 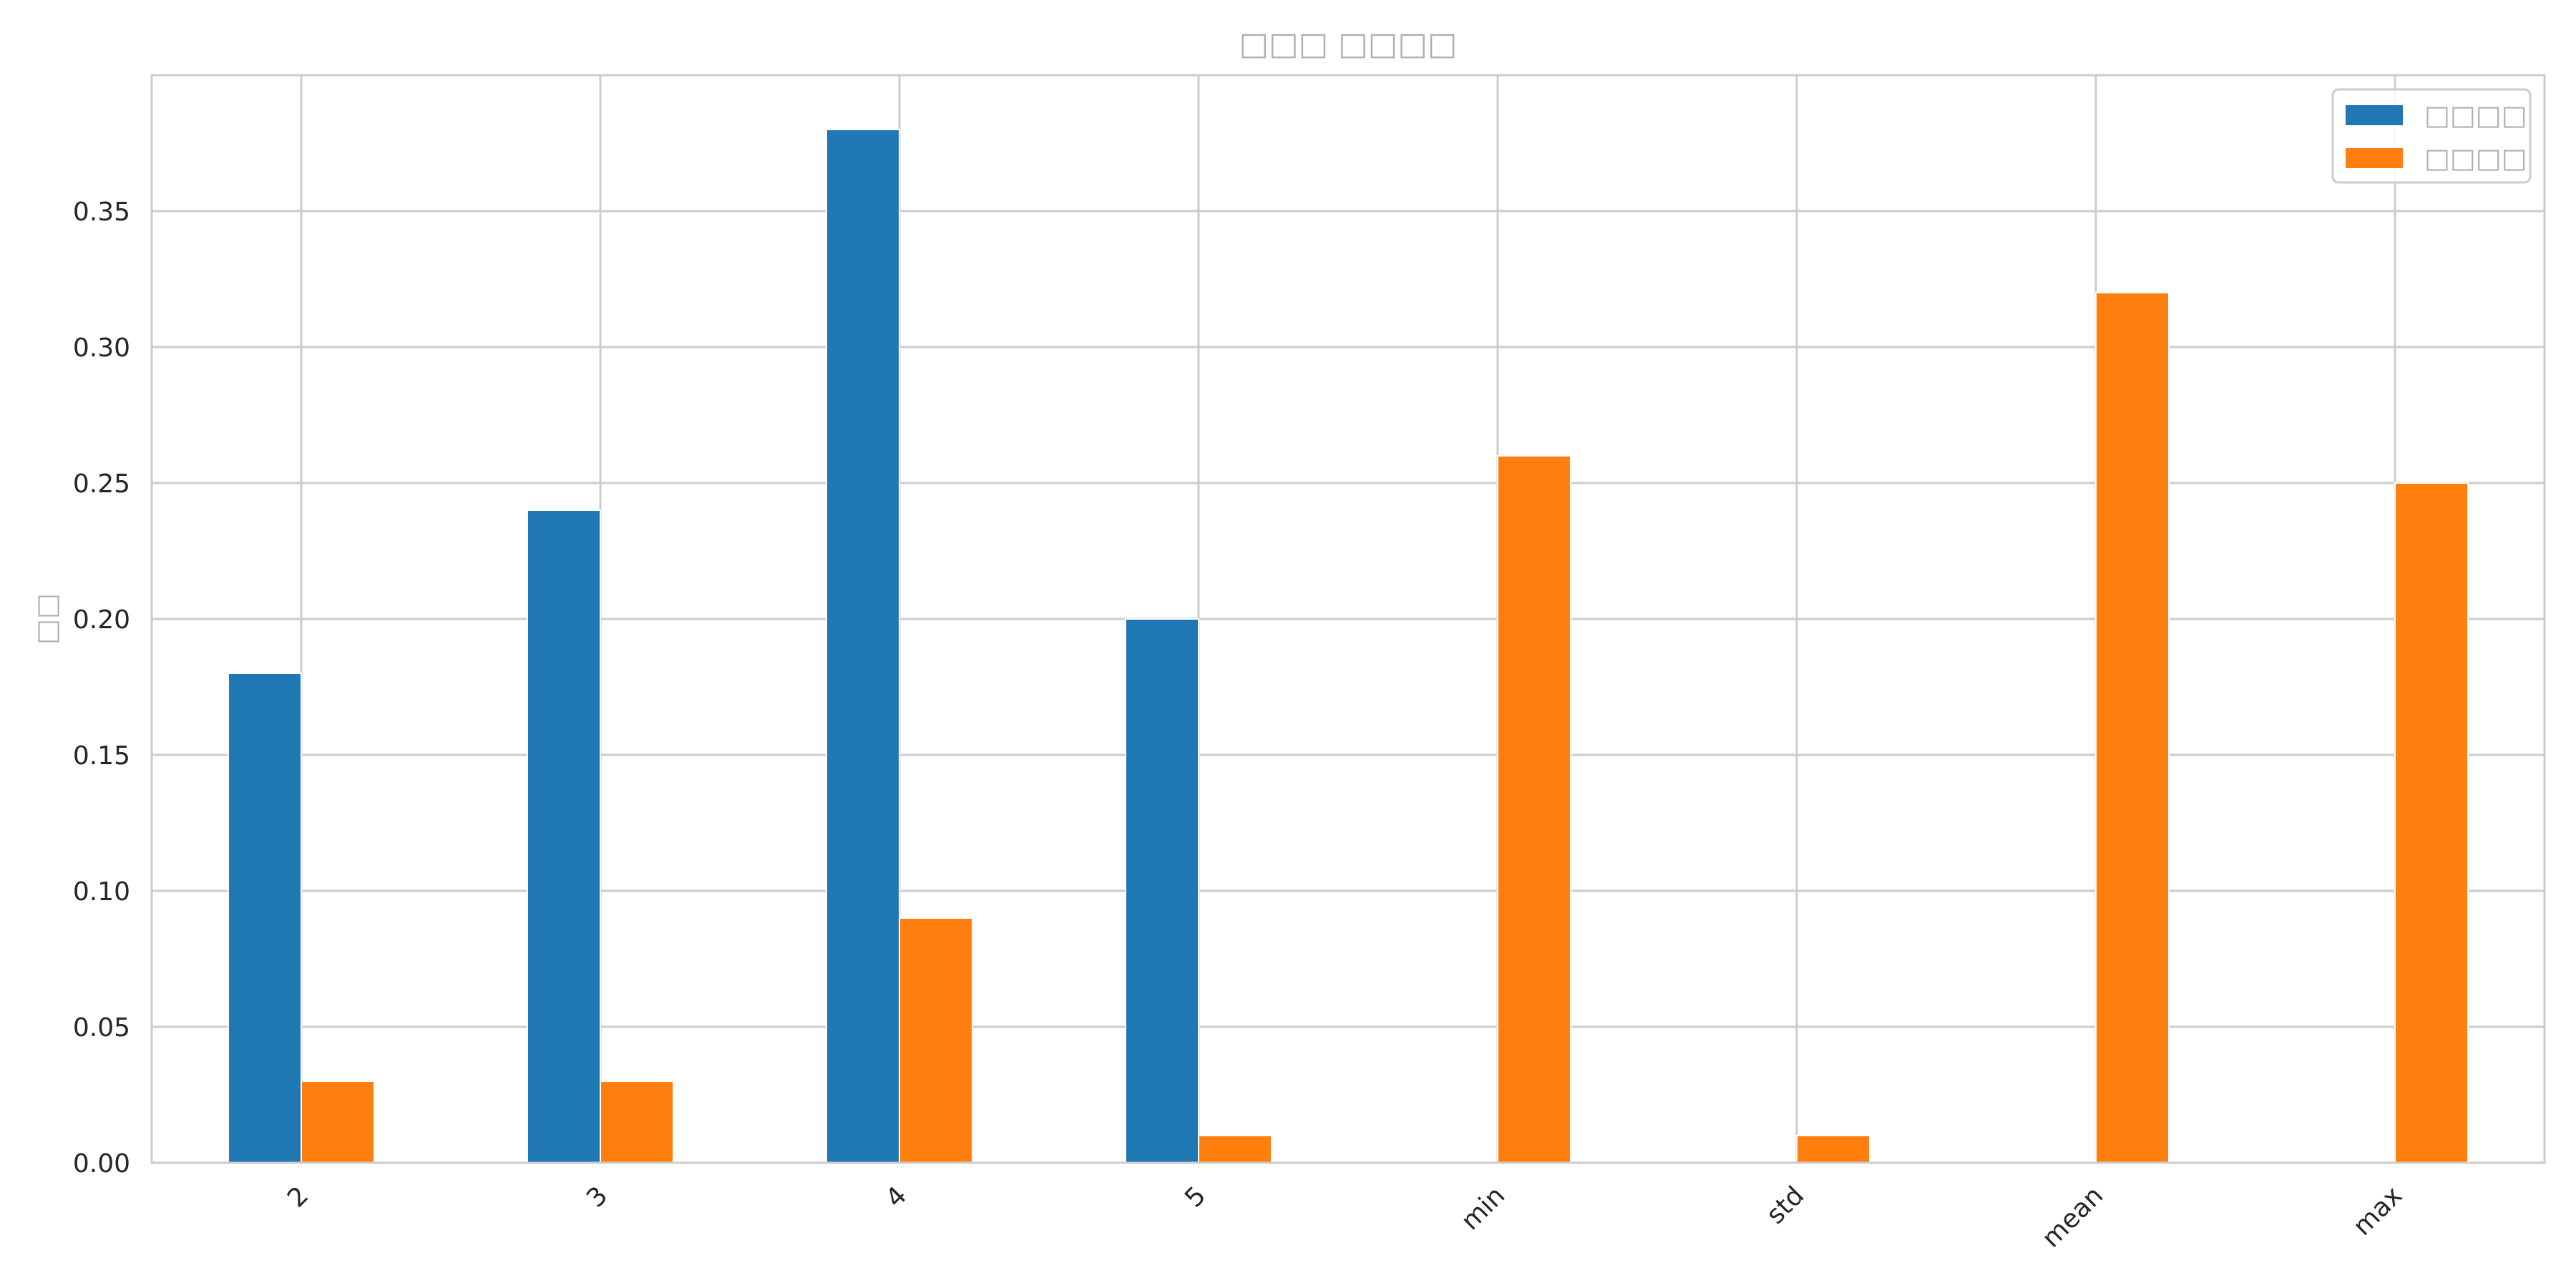 I want to click on x-tick-label: 4, so click(x=896, y=1197).